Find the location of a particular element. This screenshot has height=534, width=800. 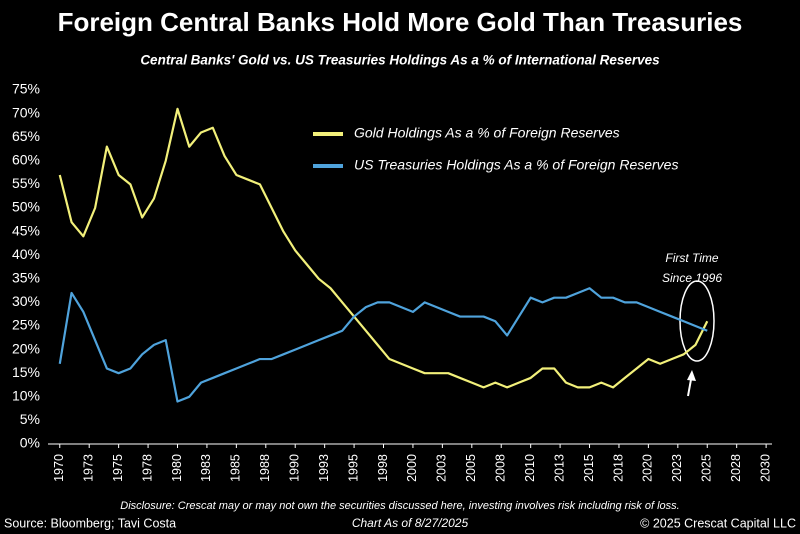

x-tick-label: 2003 is located at coordinates (442, 468).